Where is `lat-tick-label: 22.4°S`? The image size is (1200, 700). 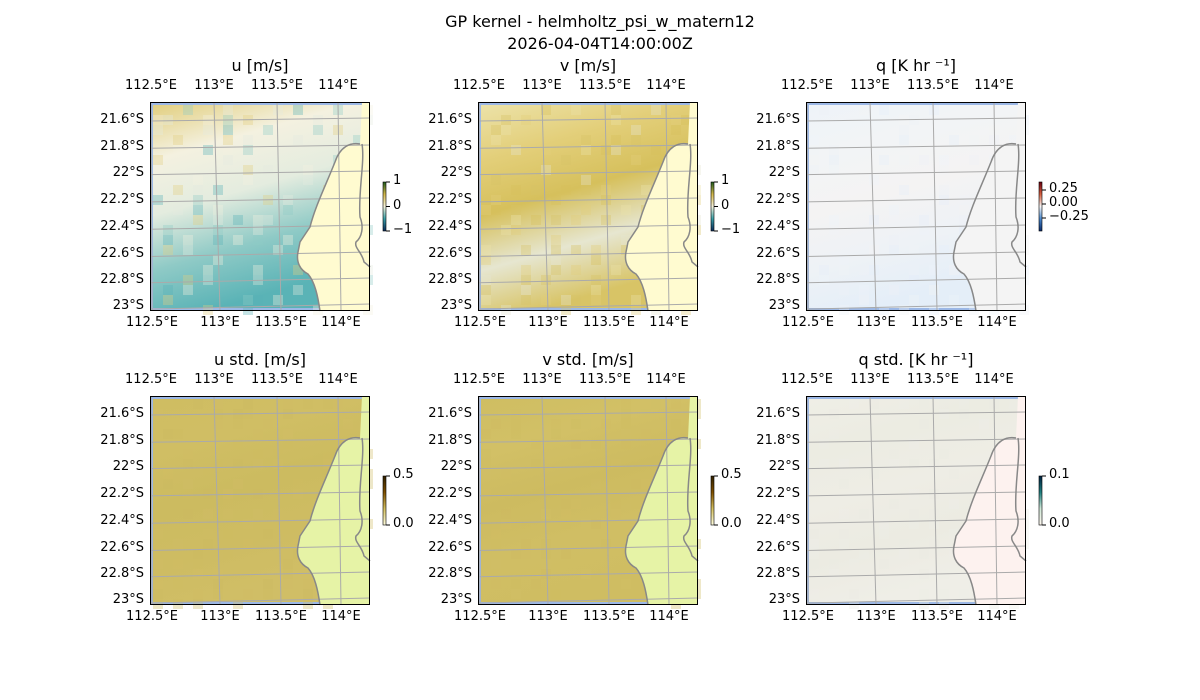 lat-tick-label: 22.4°S is located at coordinates (122, 520).